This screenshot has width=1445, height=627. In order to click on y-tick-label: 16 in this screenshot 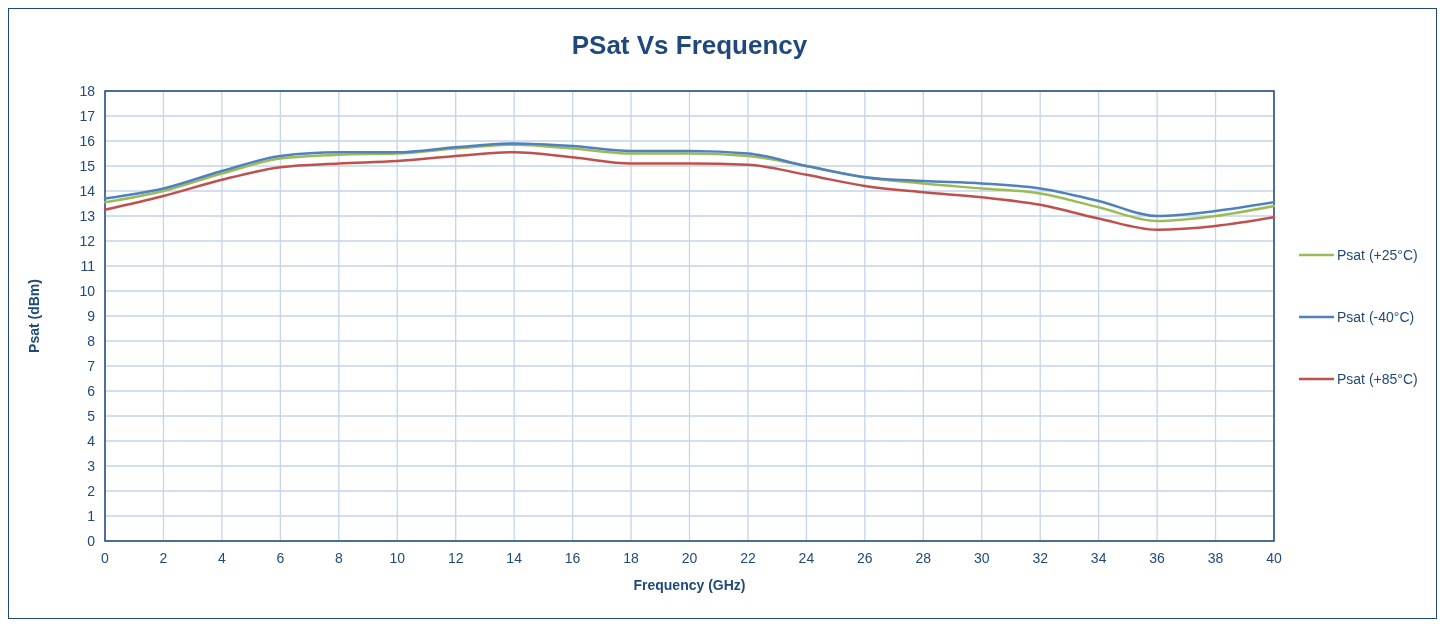, I will do `click(87, 141)`.